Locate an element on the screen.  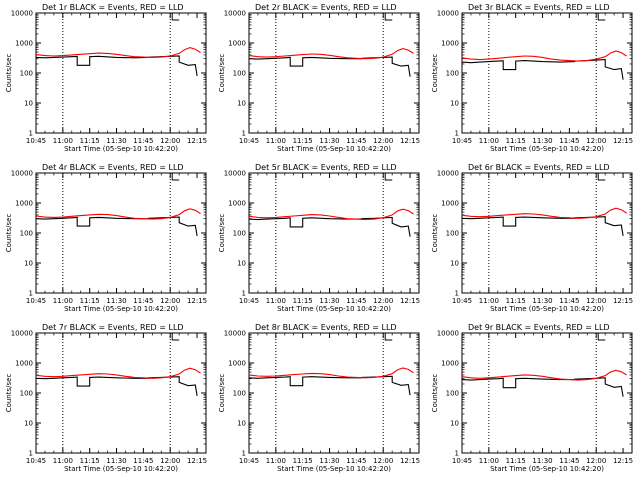
panel-title: Det 2r BLACK = Events, RED = LLD is located at coordinates (326, 7).